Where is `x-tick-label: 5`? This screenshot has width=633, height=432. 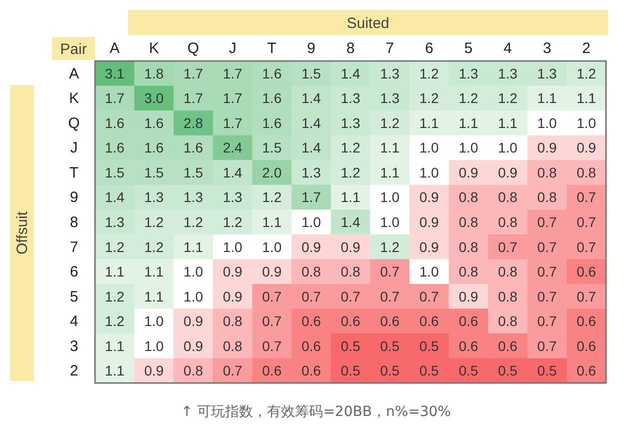 x-tick-label: 5 is located at coordinates (468, 48).